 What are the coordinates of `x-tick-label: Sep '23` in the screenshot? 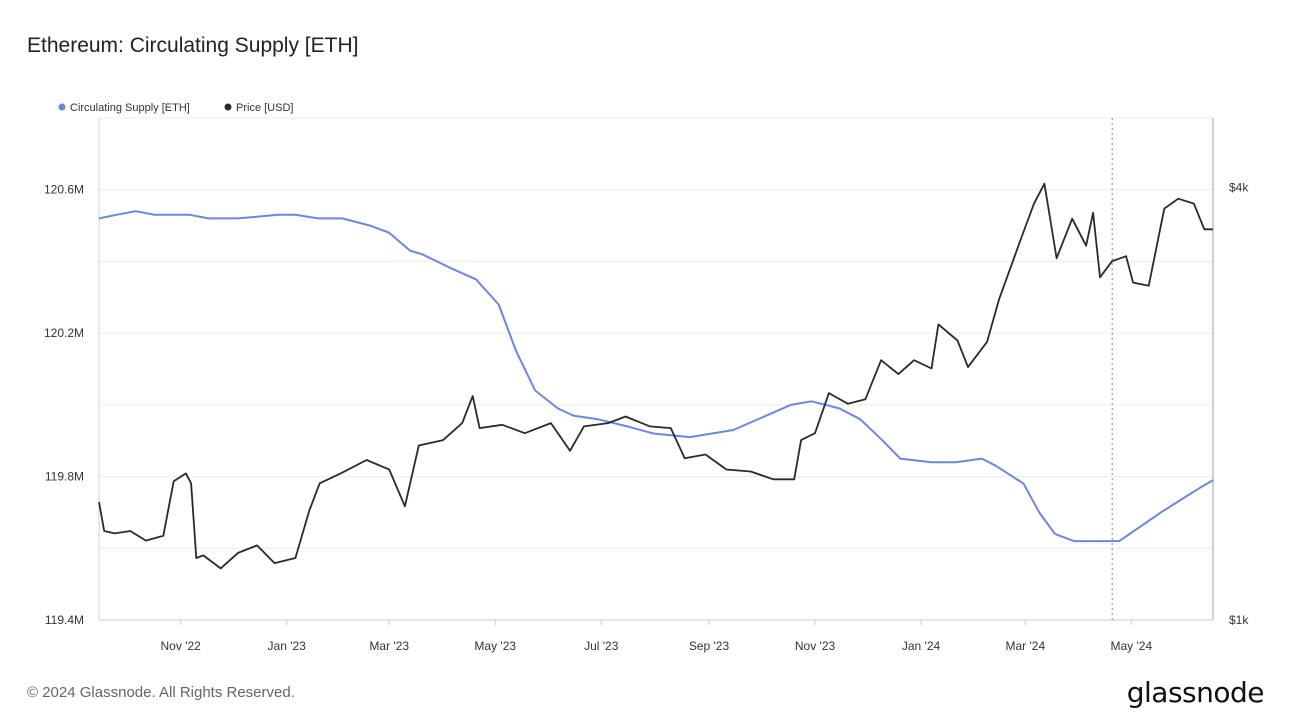 It's located at (709, 646).